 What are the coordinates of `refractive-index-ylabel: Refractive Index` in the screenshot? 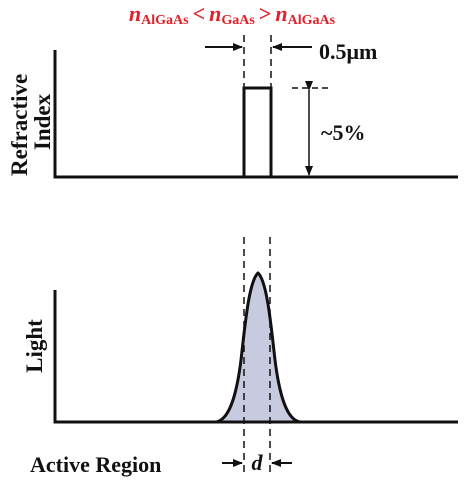 It's located at (31, 122).